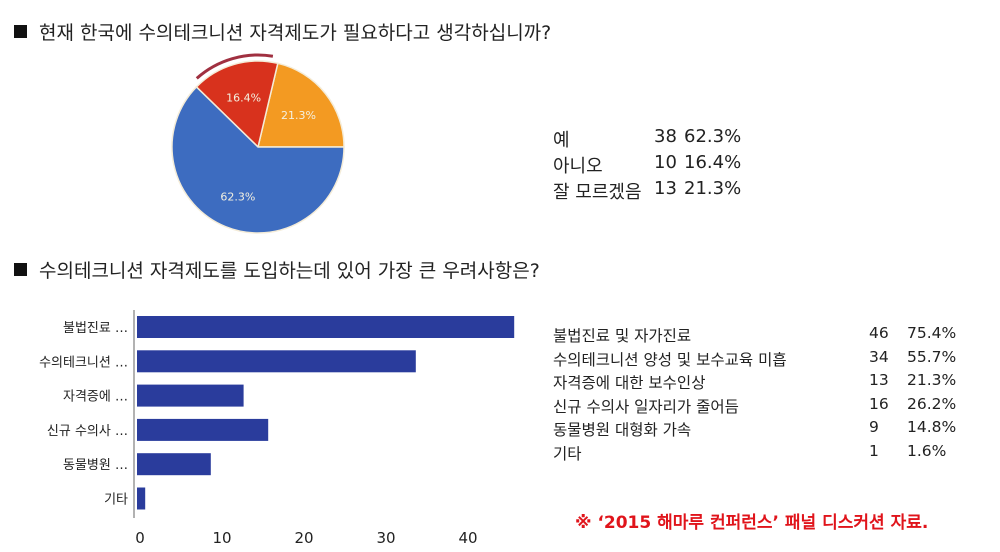  What do you see at coordinates (561, 140) in the screenshot?
I see `legend-cell: 예` at bounding box center [561, 140].